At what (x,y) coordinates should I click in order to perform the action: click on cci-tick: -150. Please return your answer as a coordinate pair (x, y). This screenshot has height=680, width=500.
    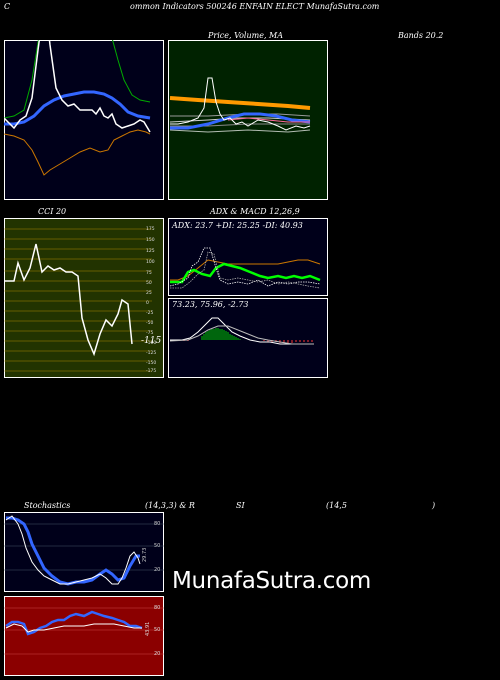
    Looking at the image, I should click on (151, 363).